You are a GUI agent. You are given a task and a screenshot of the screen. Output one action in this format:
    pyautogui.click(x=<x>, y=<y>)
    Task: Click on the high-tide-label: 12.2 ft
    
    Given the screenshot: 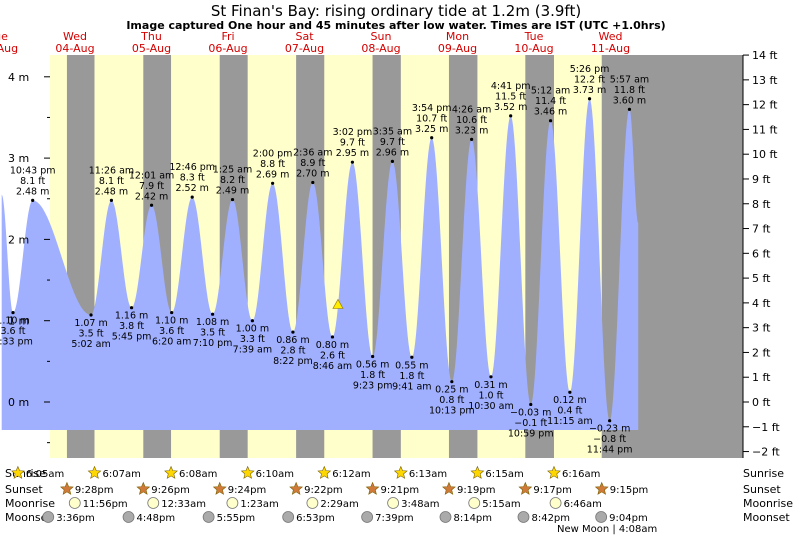 What is the action you would take?
    pyautogui.click(x=589, y=79)
    